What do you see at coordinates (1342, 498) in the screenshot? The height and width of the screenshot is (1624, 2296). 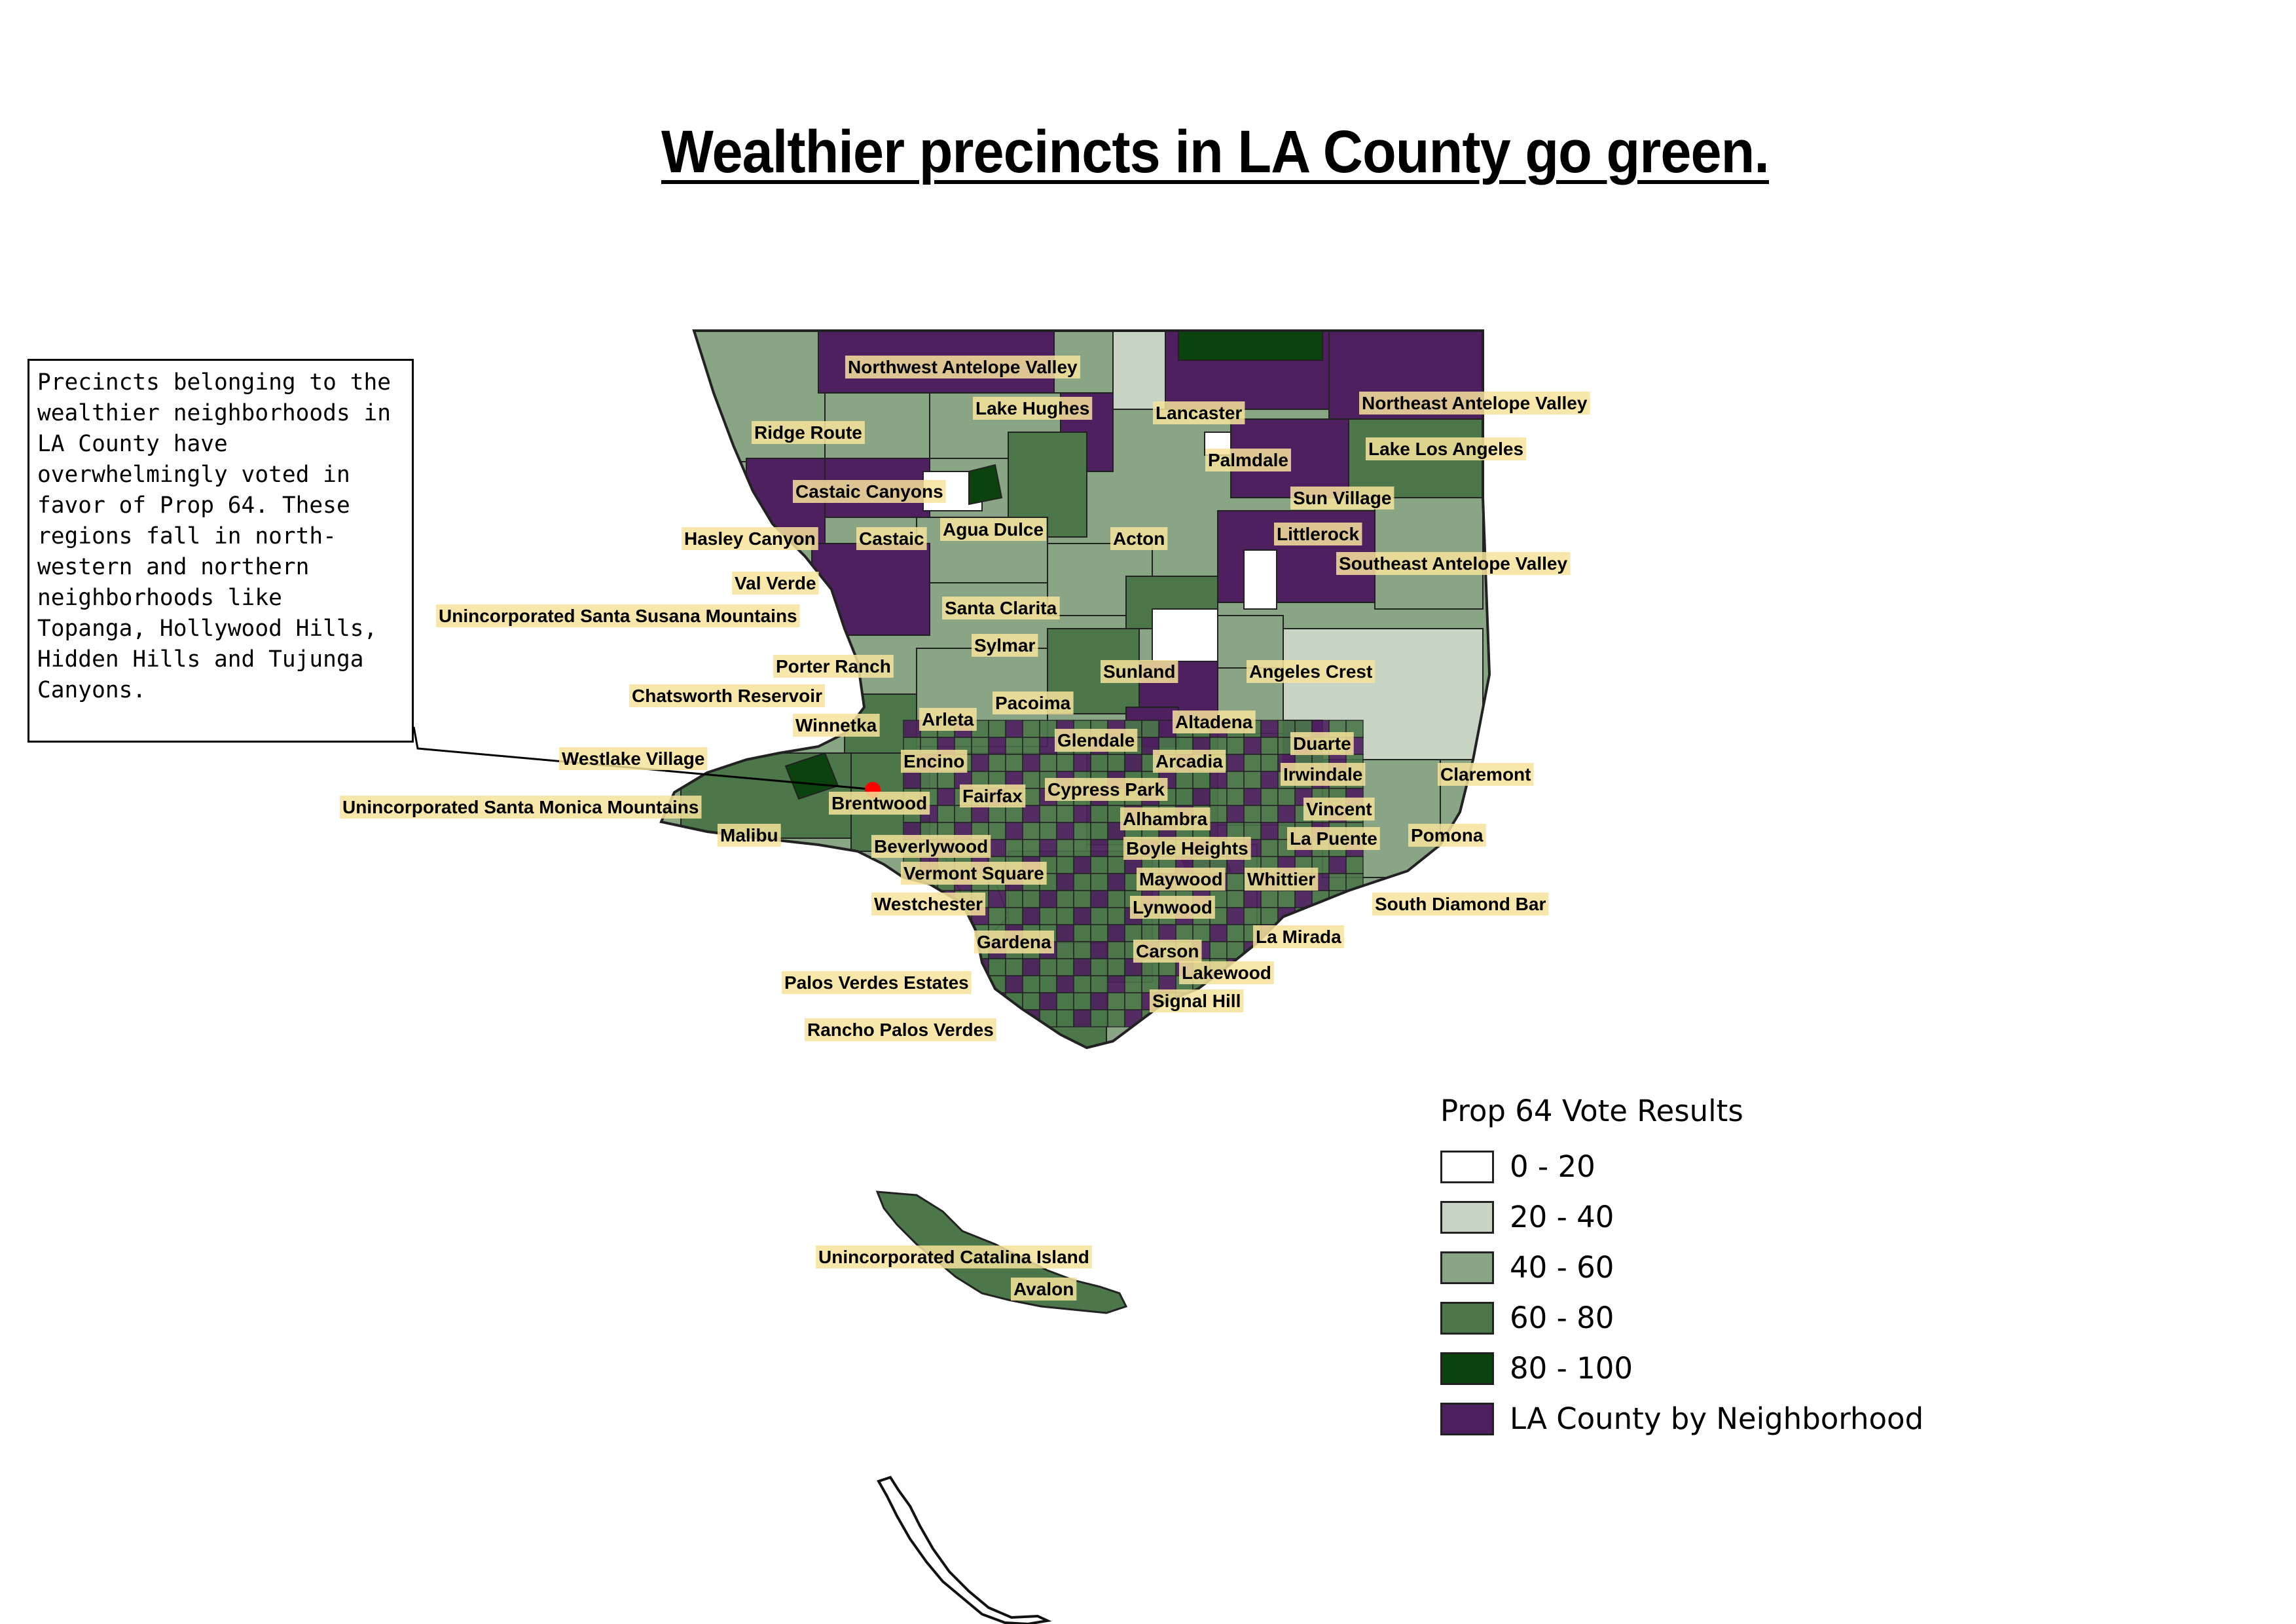 I see `neighborhood-label: Sun Village` at bounding box center [1342, 498].